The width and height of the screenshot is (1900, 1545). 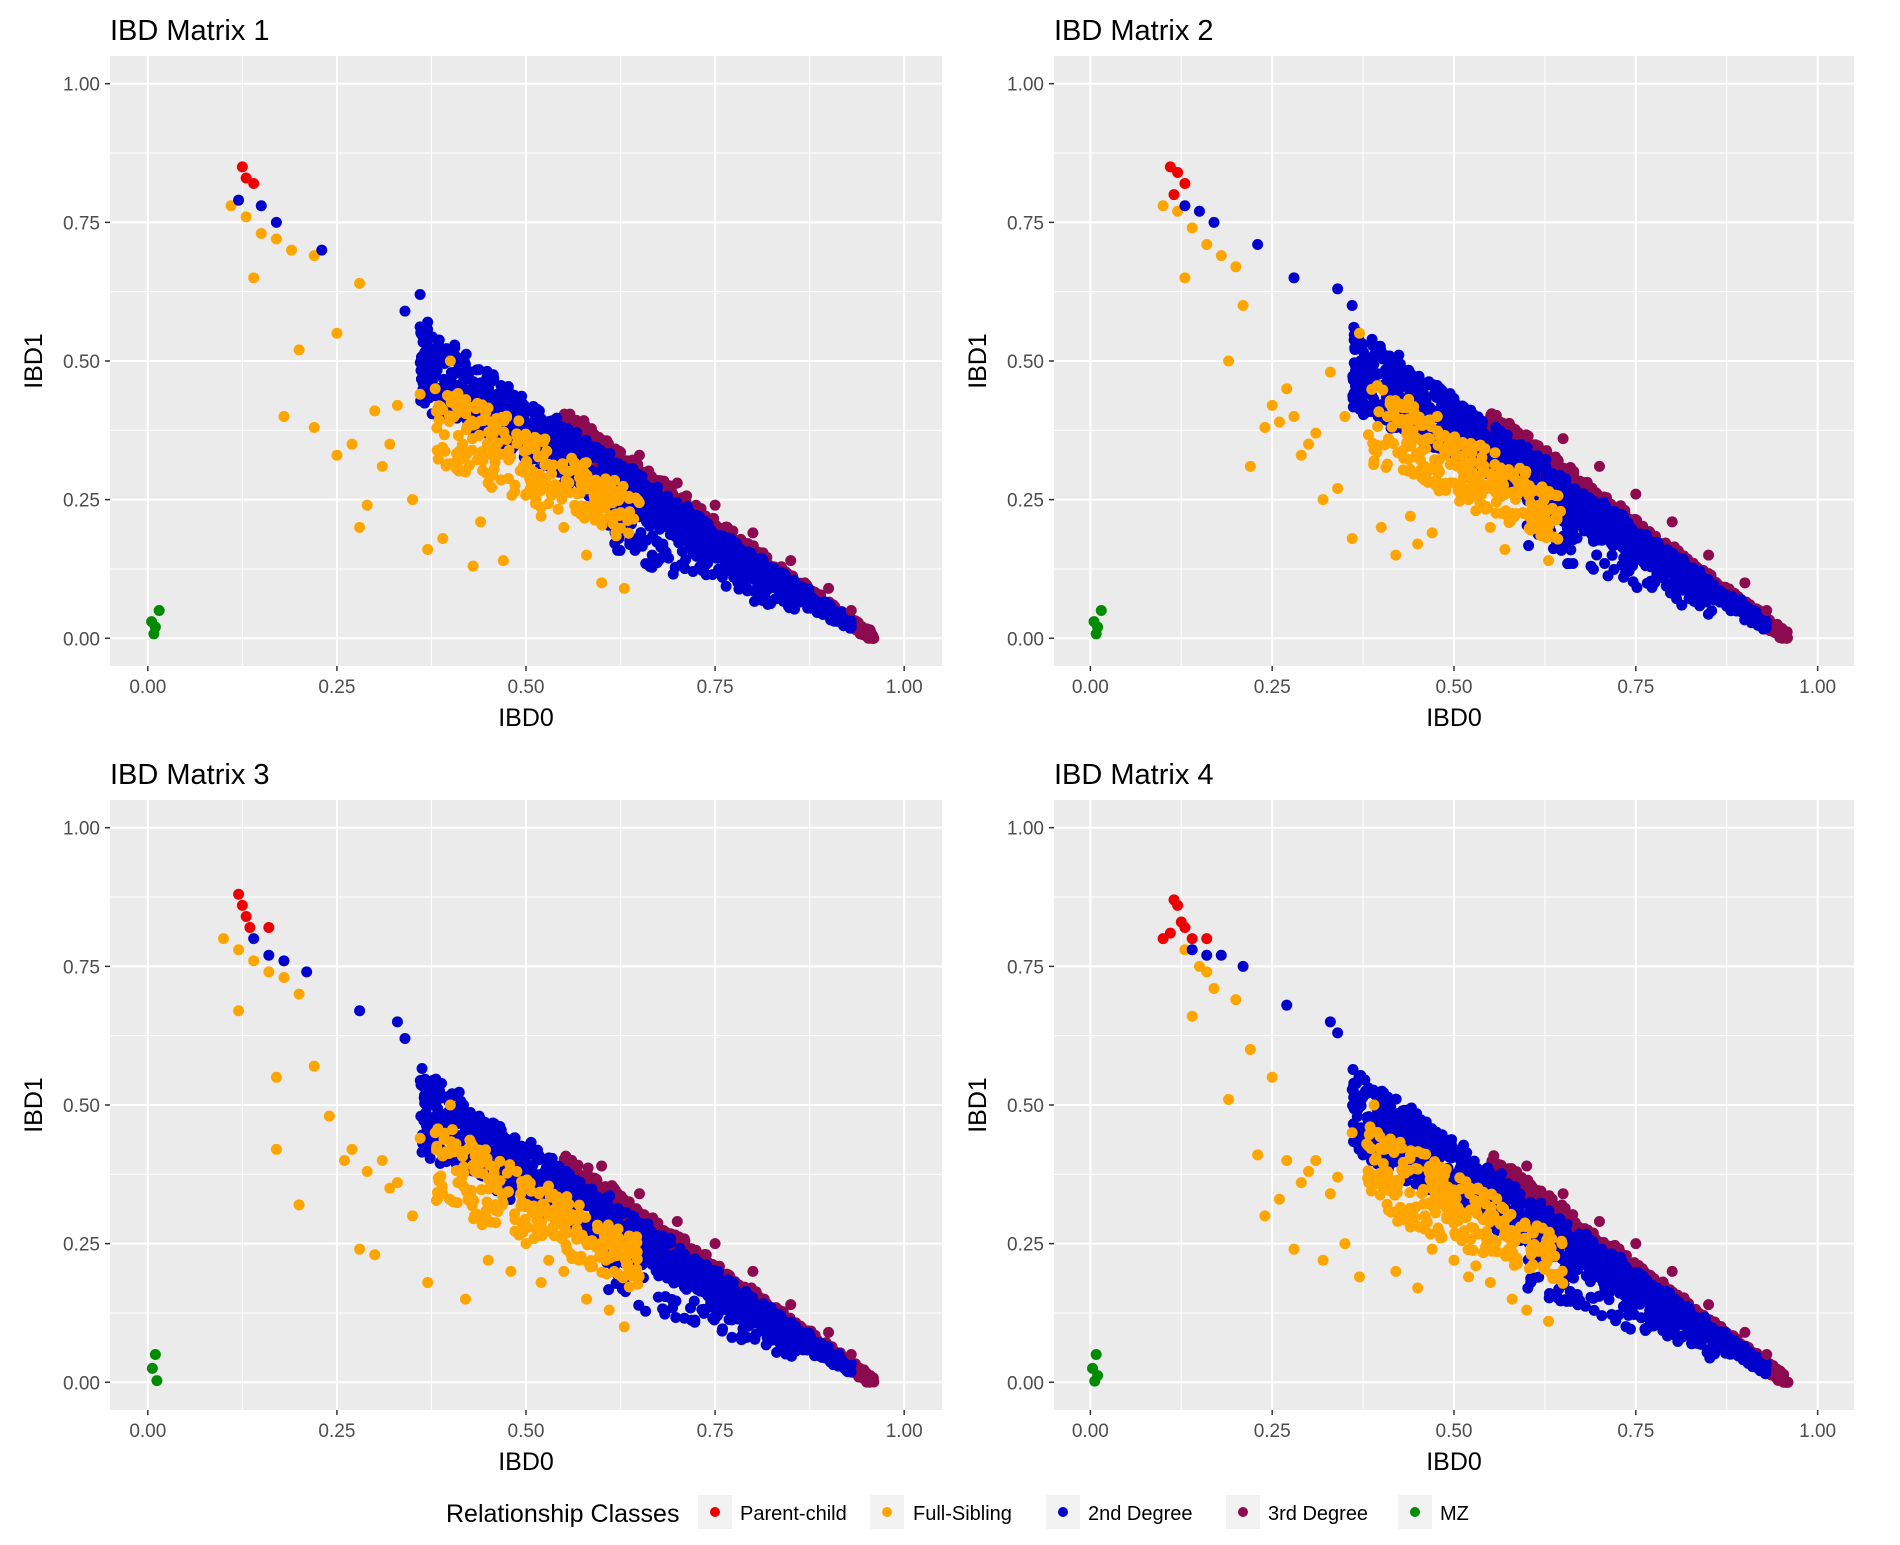 I want to click on y-tick-label: 0.25, so click(x=81, y=501).